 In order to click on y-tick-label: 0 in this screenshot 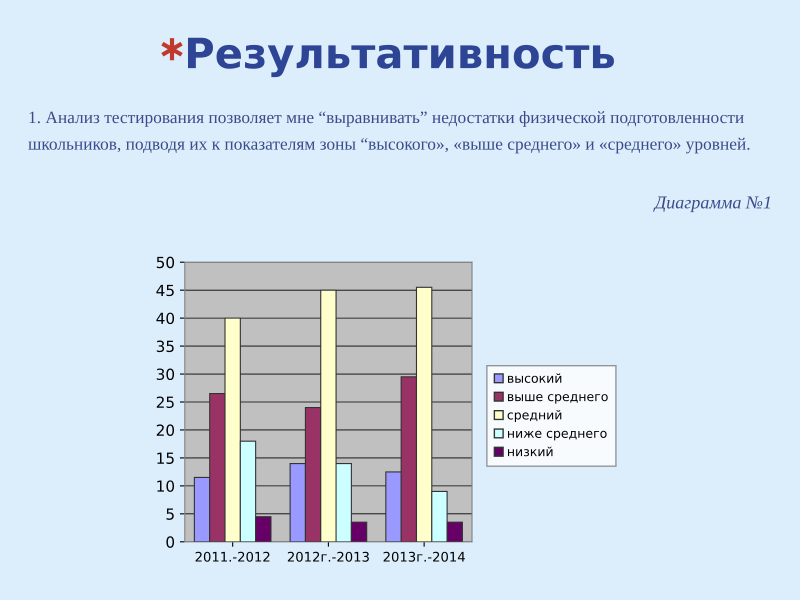, I will do `click(170, 542)`.